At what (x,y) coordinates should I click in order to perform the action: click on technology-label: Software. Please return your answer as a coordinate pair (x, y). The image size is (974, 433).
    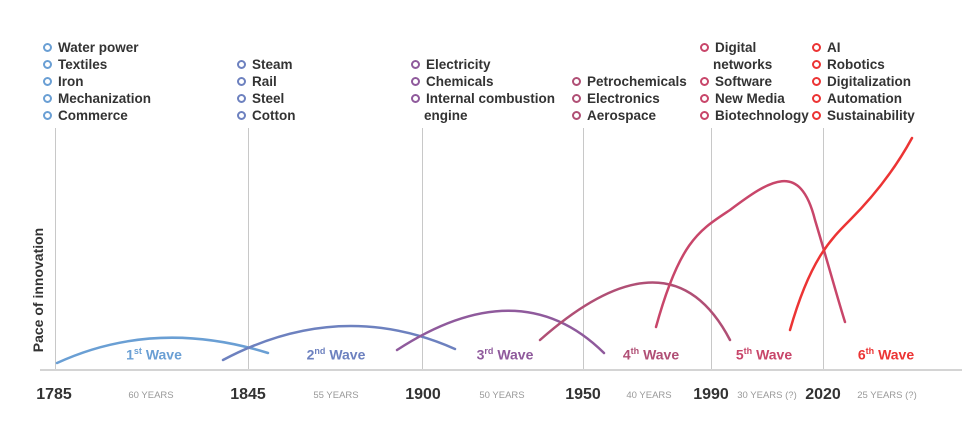
    Looking at the image, I should click on (744, 81).